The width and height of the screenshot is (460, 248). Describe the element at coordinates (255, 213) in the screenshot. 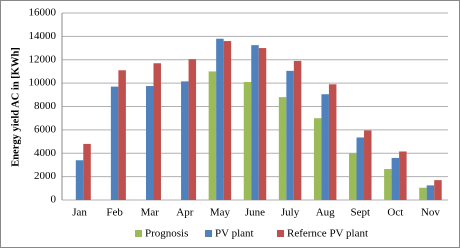

I see `x-tick-label: June` at that location.